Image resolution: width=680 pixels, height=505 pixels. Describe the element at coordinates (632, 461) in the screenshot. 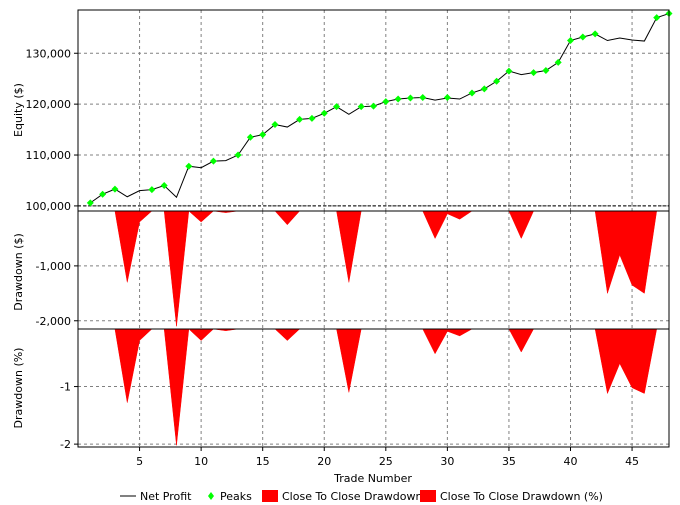

I see `x-tick-label: 45` at that location.